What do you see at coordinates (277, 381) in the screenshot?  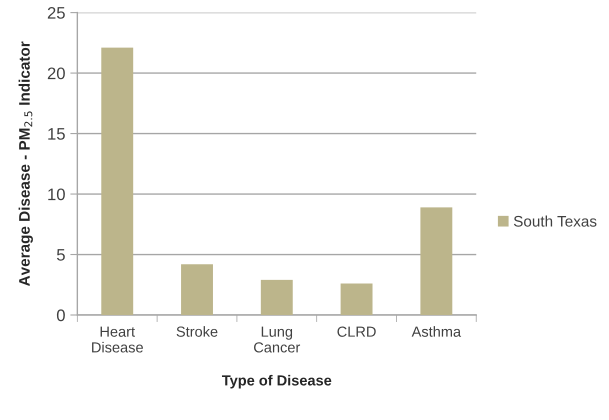 I see `x-axis-title: Type of Disease` at bounding box center [277, 381].